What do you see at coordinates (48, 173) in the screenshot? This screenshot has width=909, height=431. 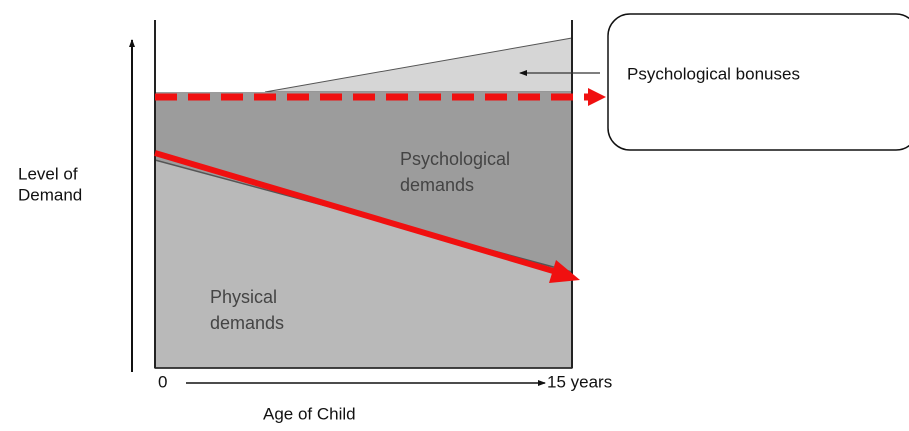 I see `y-axis-label: Level of` at bounding box center [48, 173].